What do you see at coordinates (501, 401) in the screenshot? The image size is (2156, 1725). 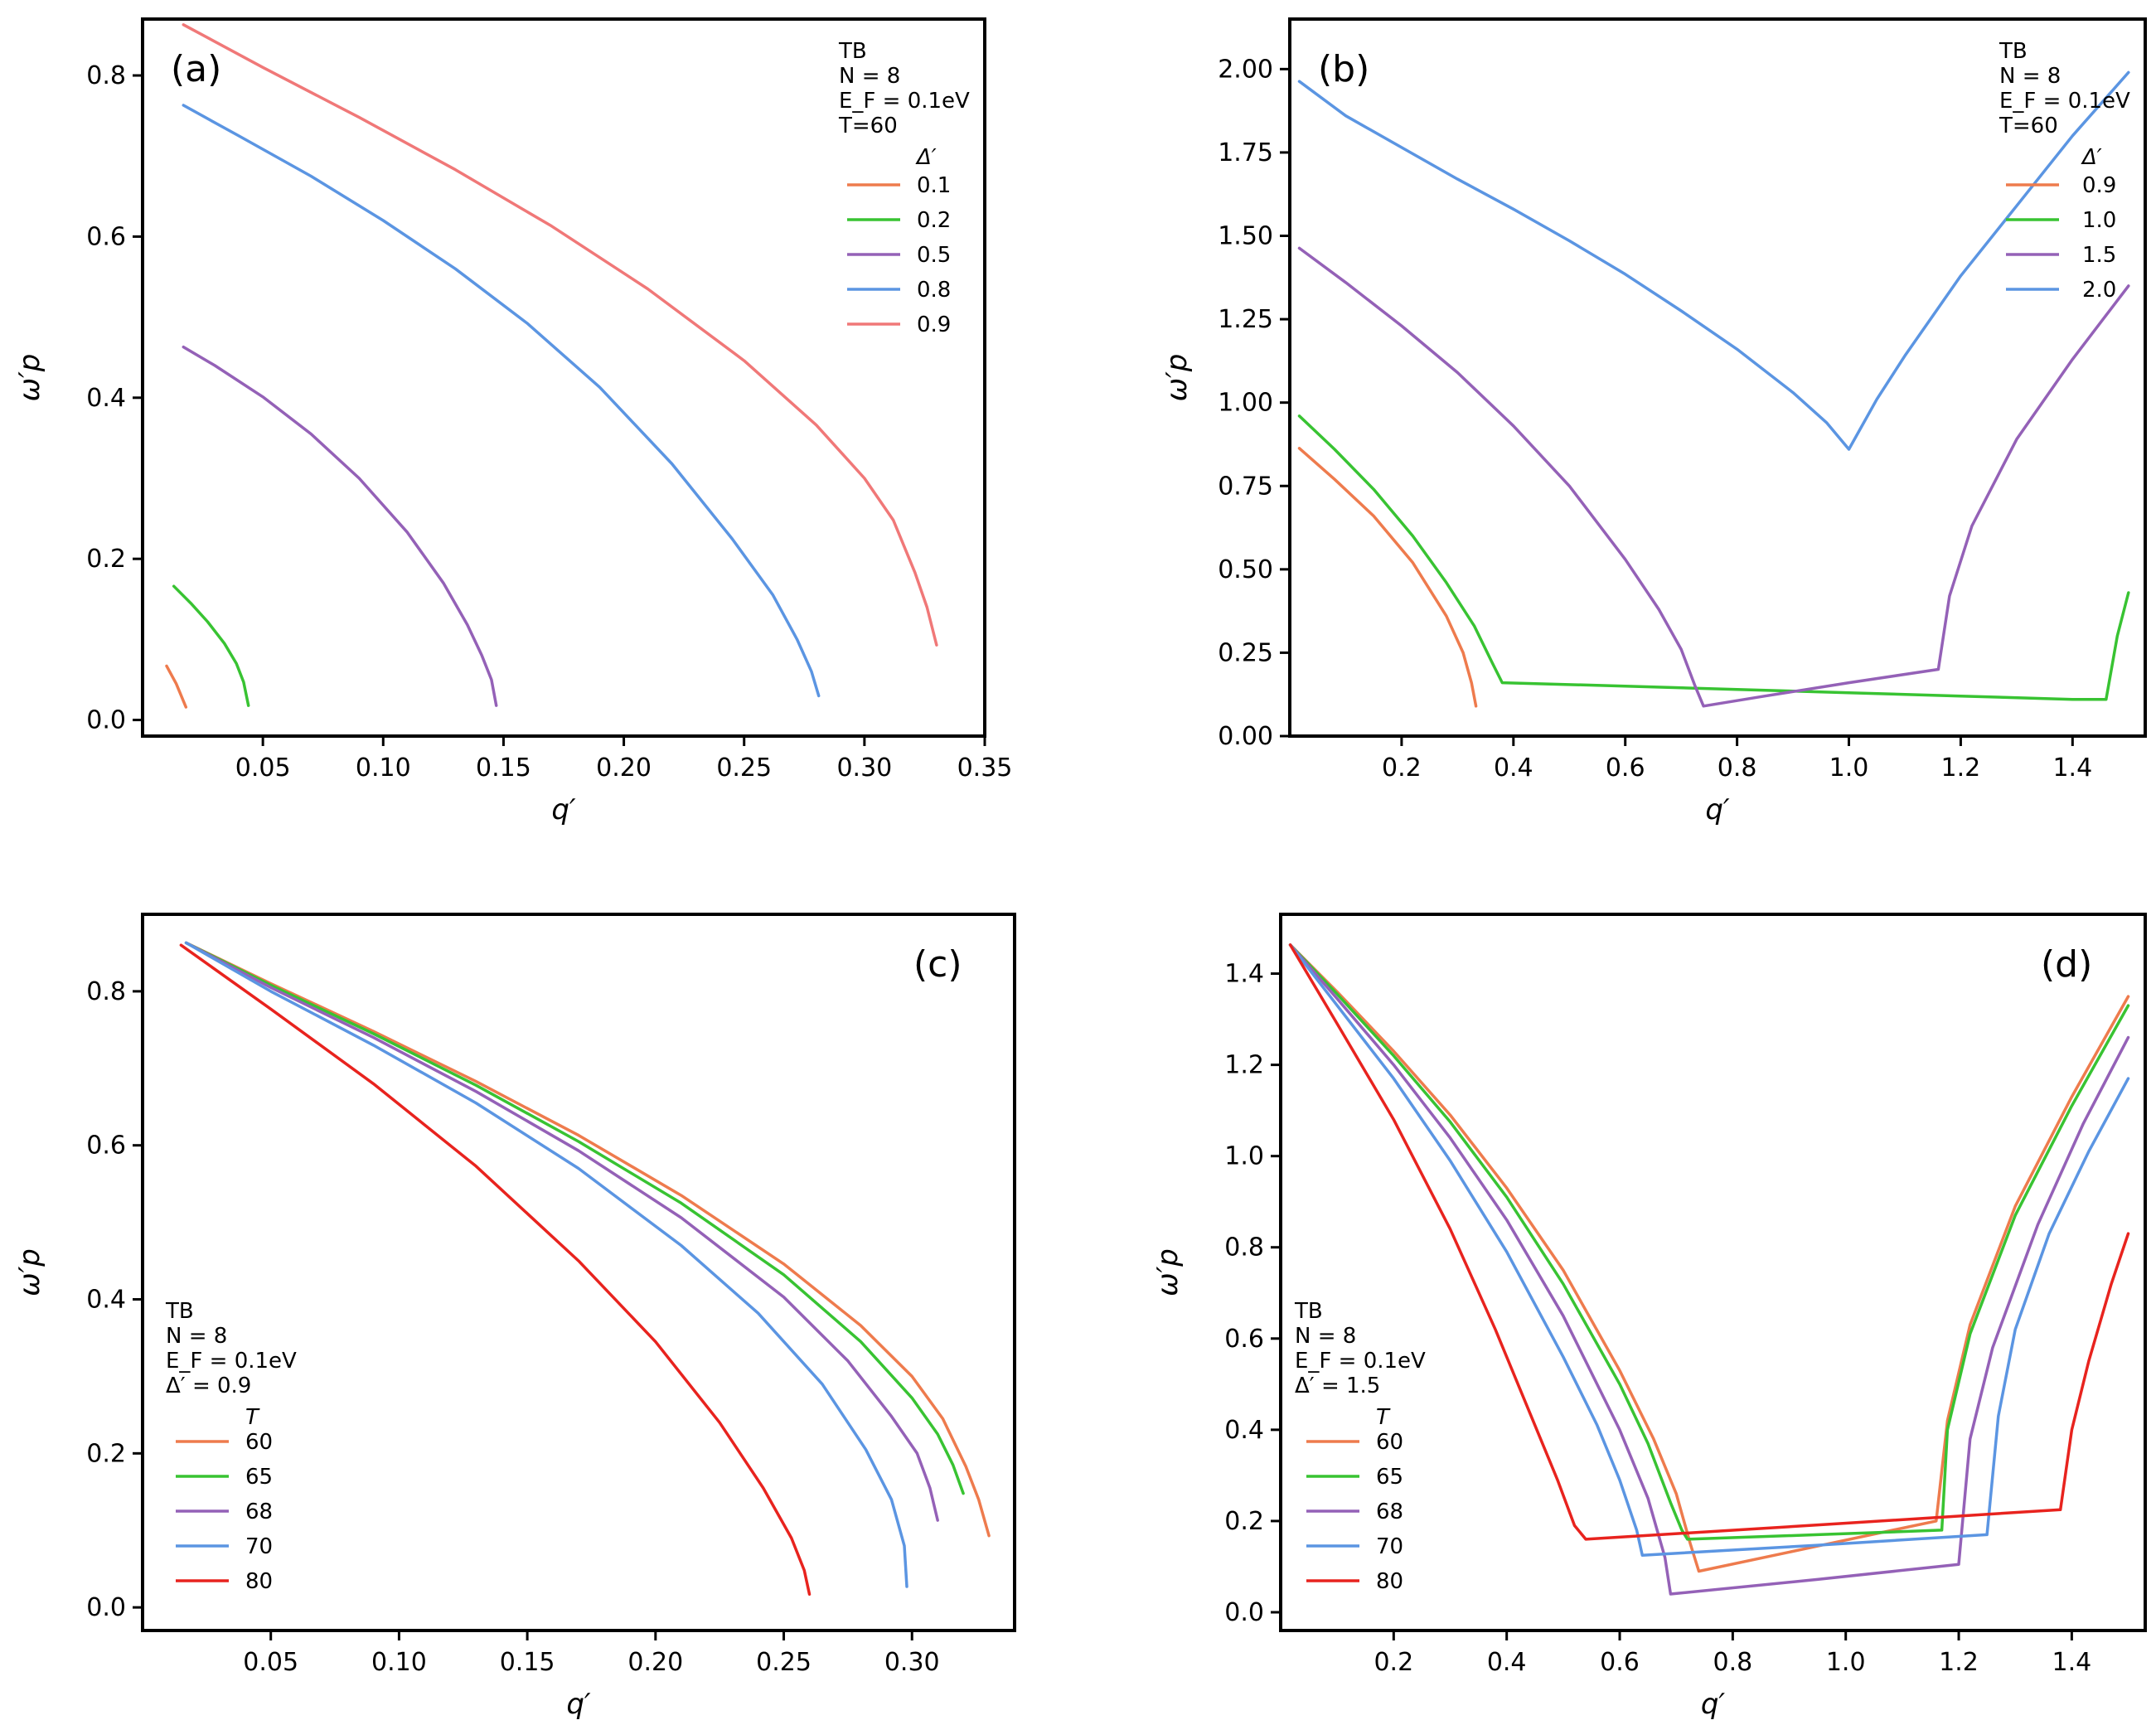 I see `series-line-0.8` at bounding box center [501, 401].